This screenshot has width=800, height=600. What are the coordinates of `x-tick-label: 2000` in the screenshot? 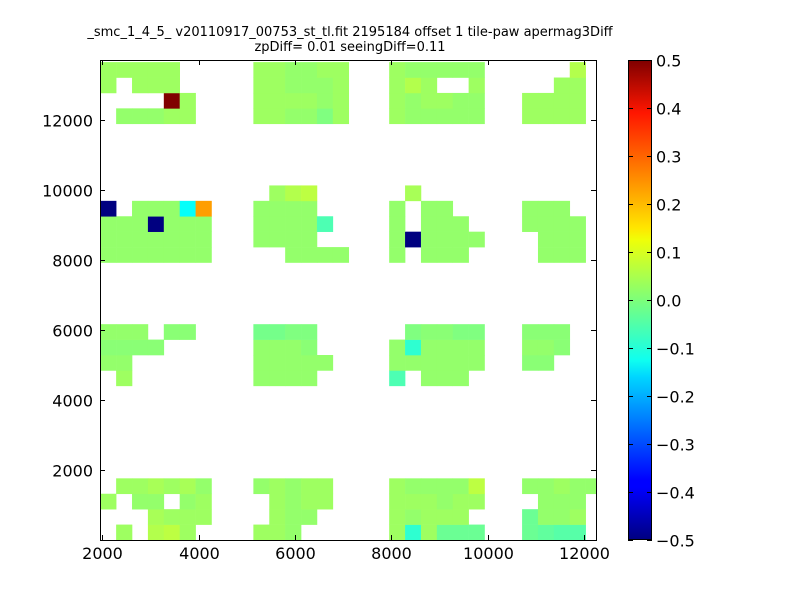 It's located at (102, 553).